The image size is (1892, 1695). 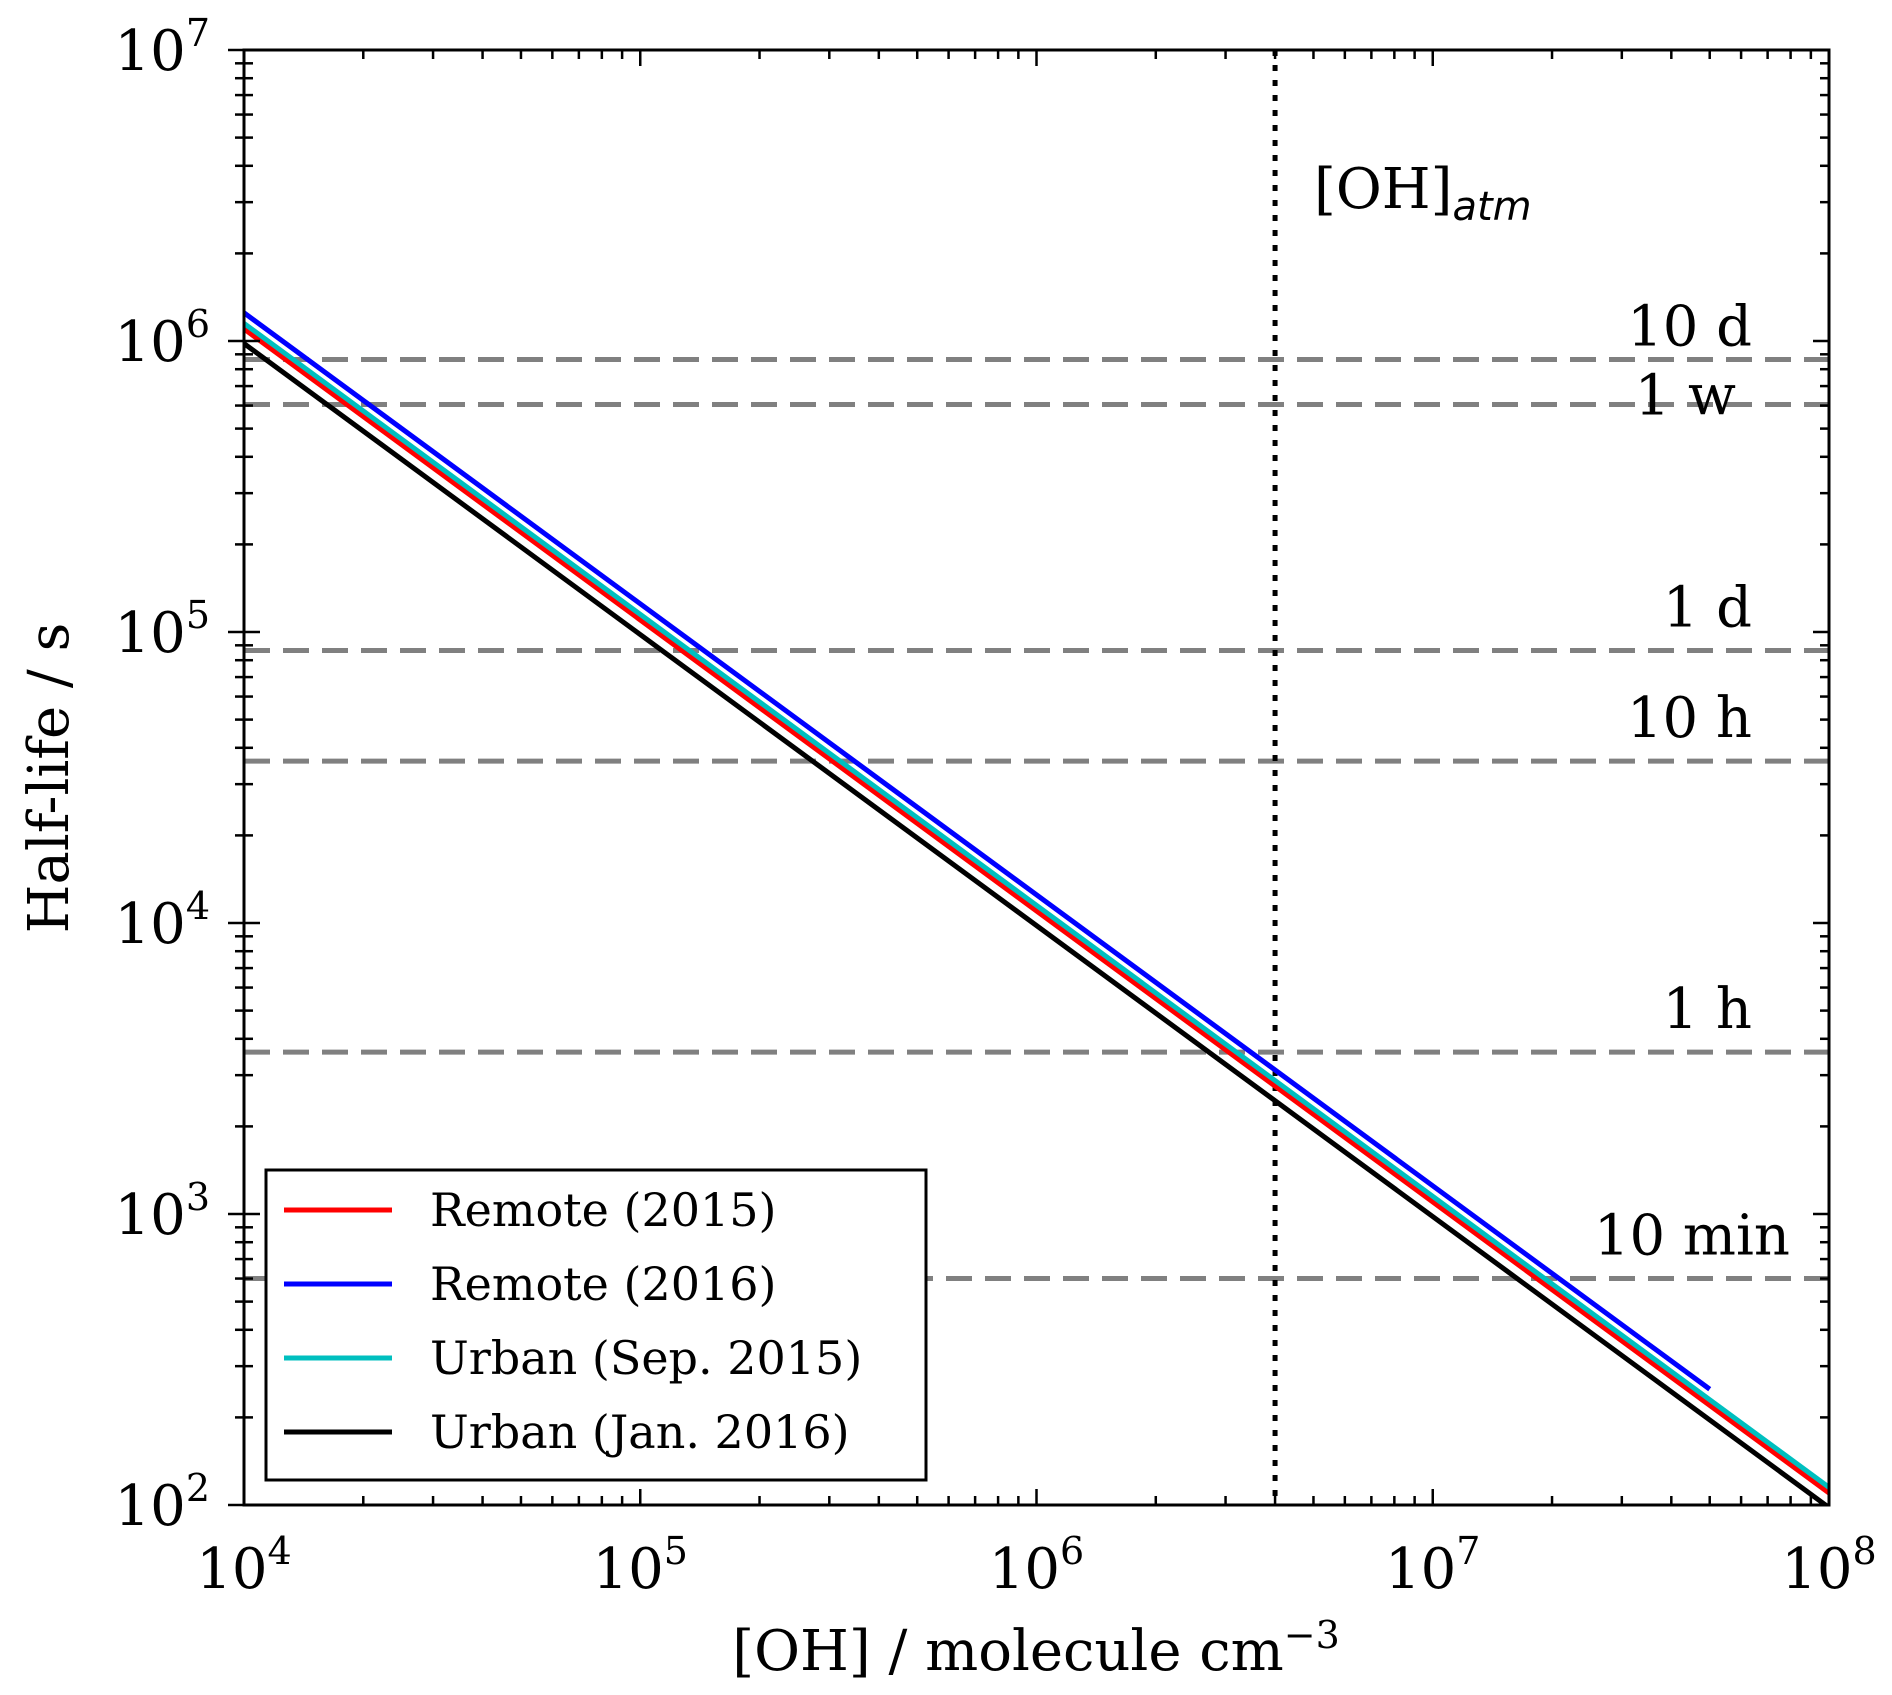 I want to click on legend-box, so click(x=596, y=1325).